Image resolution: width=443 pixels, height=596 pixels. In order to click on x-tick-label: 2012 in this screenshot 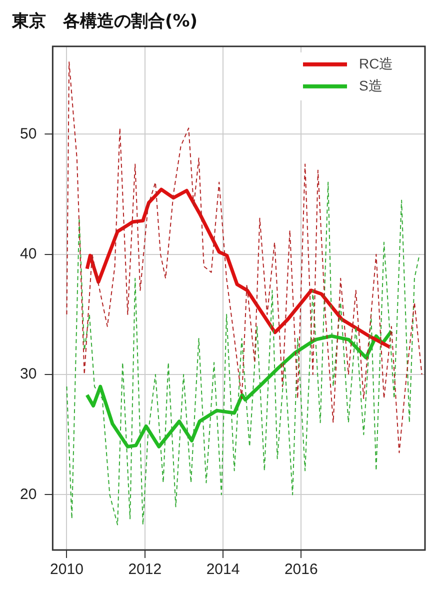, I will do `click(145, 569)`.